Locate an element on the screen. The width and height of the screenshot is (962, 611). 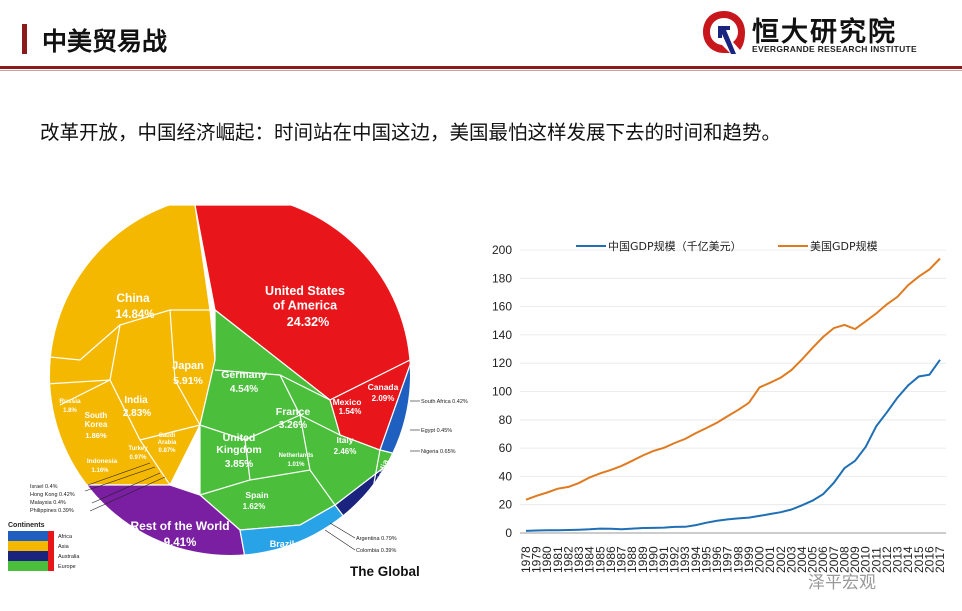
logo: 恒大研究院 EVERGRANDE RESEARCH INSTITUTE is located at coordinates (825, 34).